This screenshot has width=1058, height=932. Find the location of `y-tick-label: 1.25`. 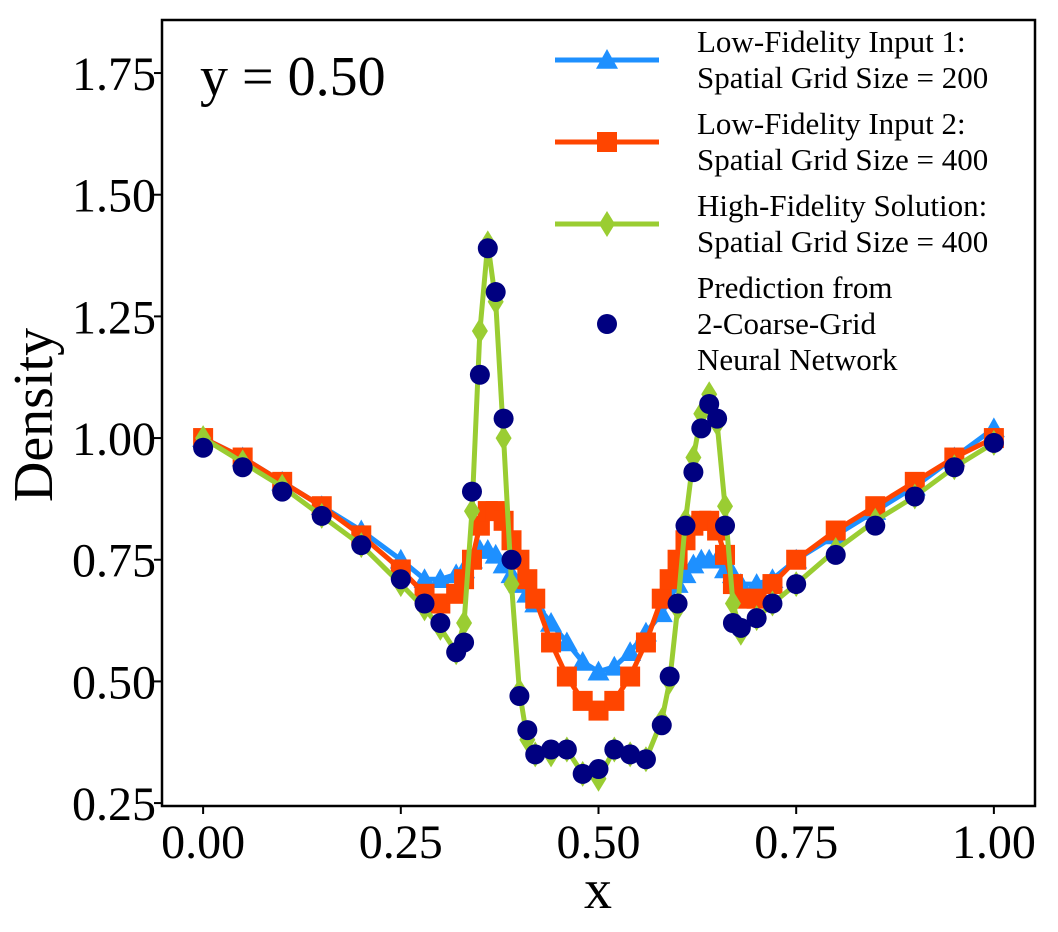

y-tick-label: 1.25 is located at coordinates (114, 317).